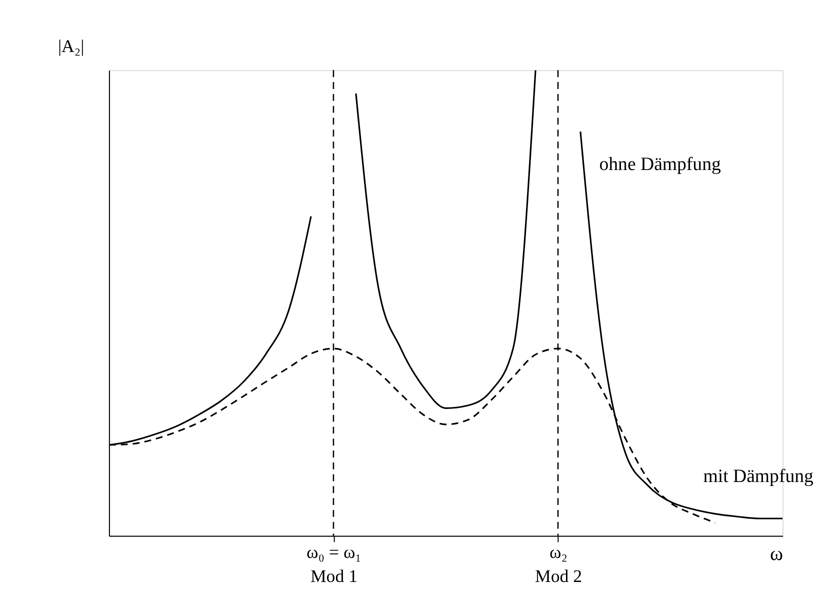 This screenshot has width=834, height=597. What do you see at coordinates (334, 564) in the screenshot?
I see `x-tick-label: ω₀ = ω₁ Mod 1` at bounding box center [334, 564].